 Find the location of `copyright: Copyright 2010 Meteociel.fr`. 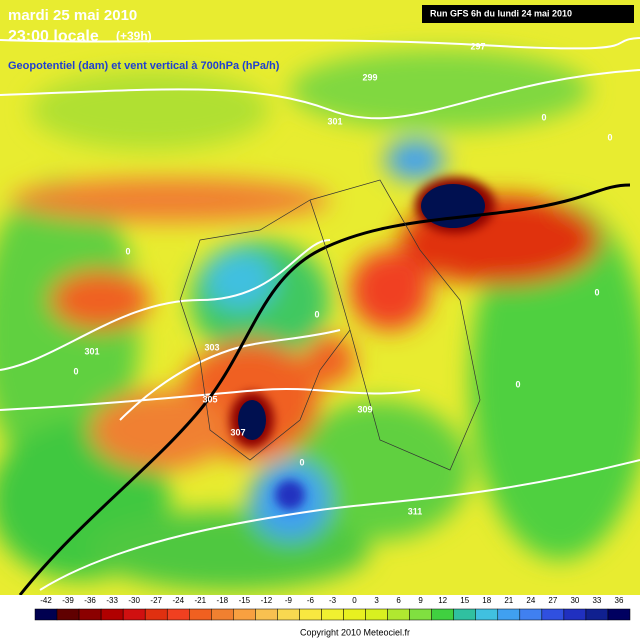

copyright: Copyright 2010 Meteociel.fr is located at coordinates (355, 632).